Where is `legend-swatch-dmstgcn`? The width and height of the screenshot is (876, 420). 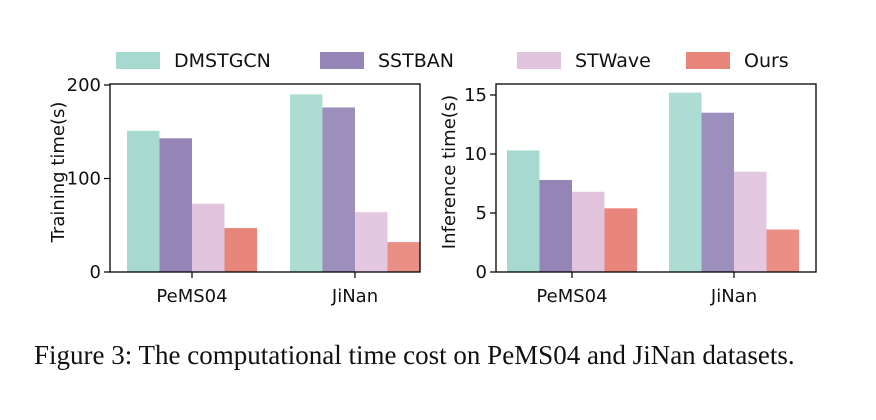 legend-swatch-dmstgcn is located at coordinates (138, 60).